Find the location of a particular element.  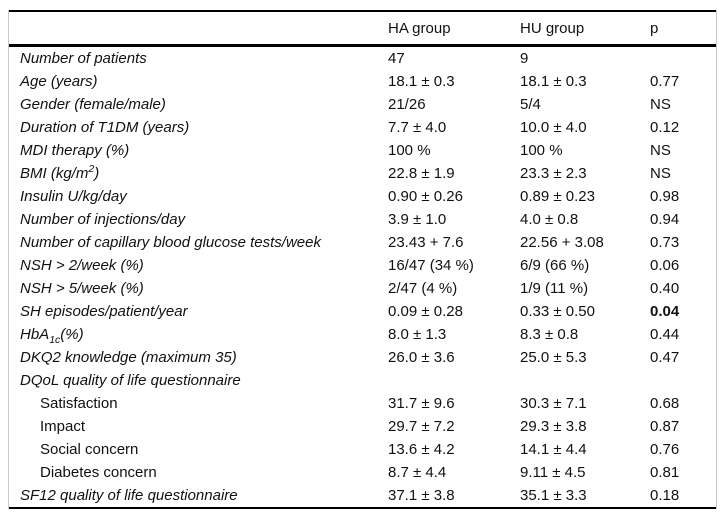

ha-group-value: 37.1 ± 3.8 is located at coordinates (421, 495).